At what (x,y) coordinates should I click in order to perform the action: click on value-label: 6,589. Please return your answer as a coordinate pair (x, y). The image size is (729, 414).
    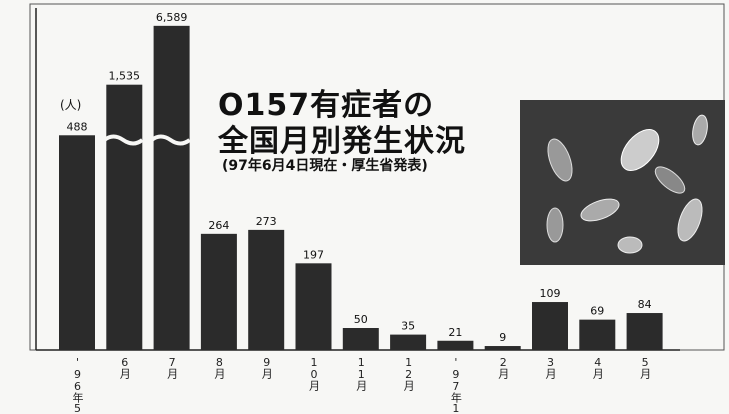
    Looking at the image, I should click on (172, 17).